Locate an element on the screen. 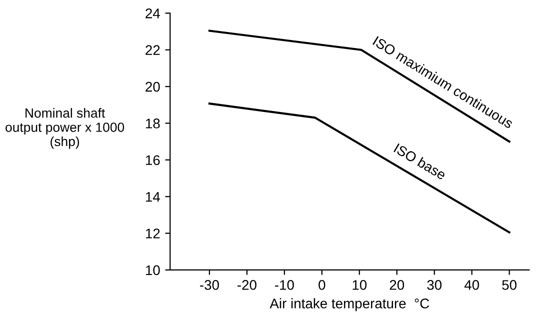 This screenshot has width=540, height=321. x-tick-label: 10 is located at coordinates (359, 285).